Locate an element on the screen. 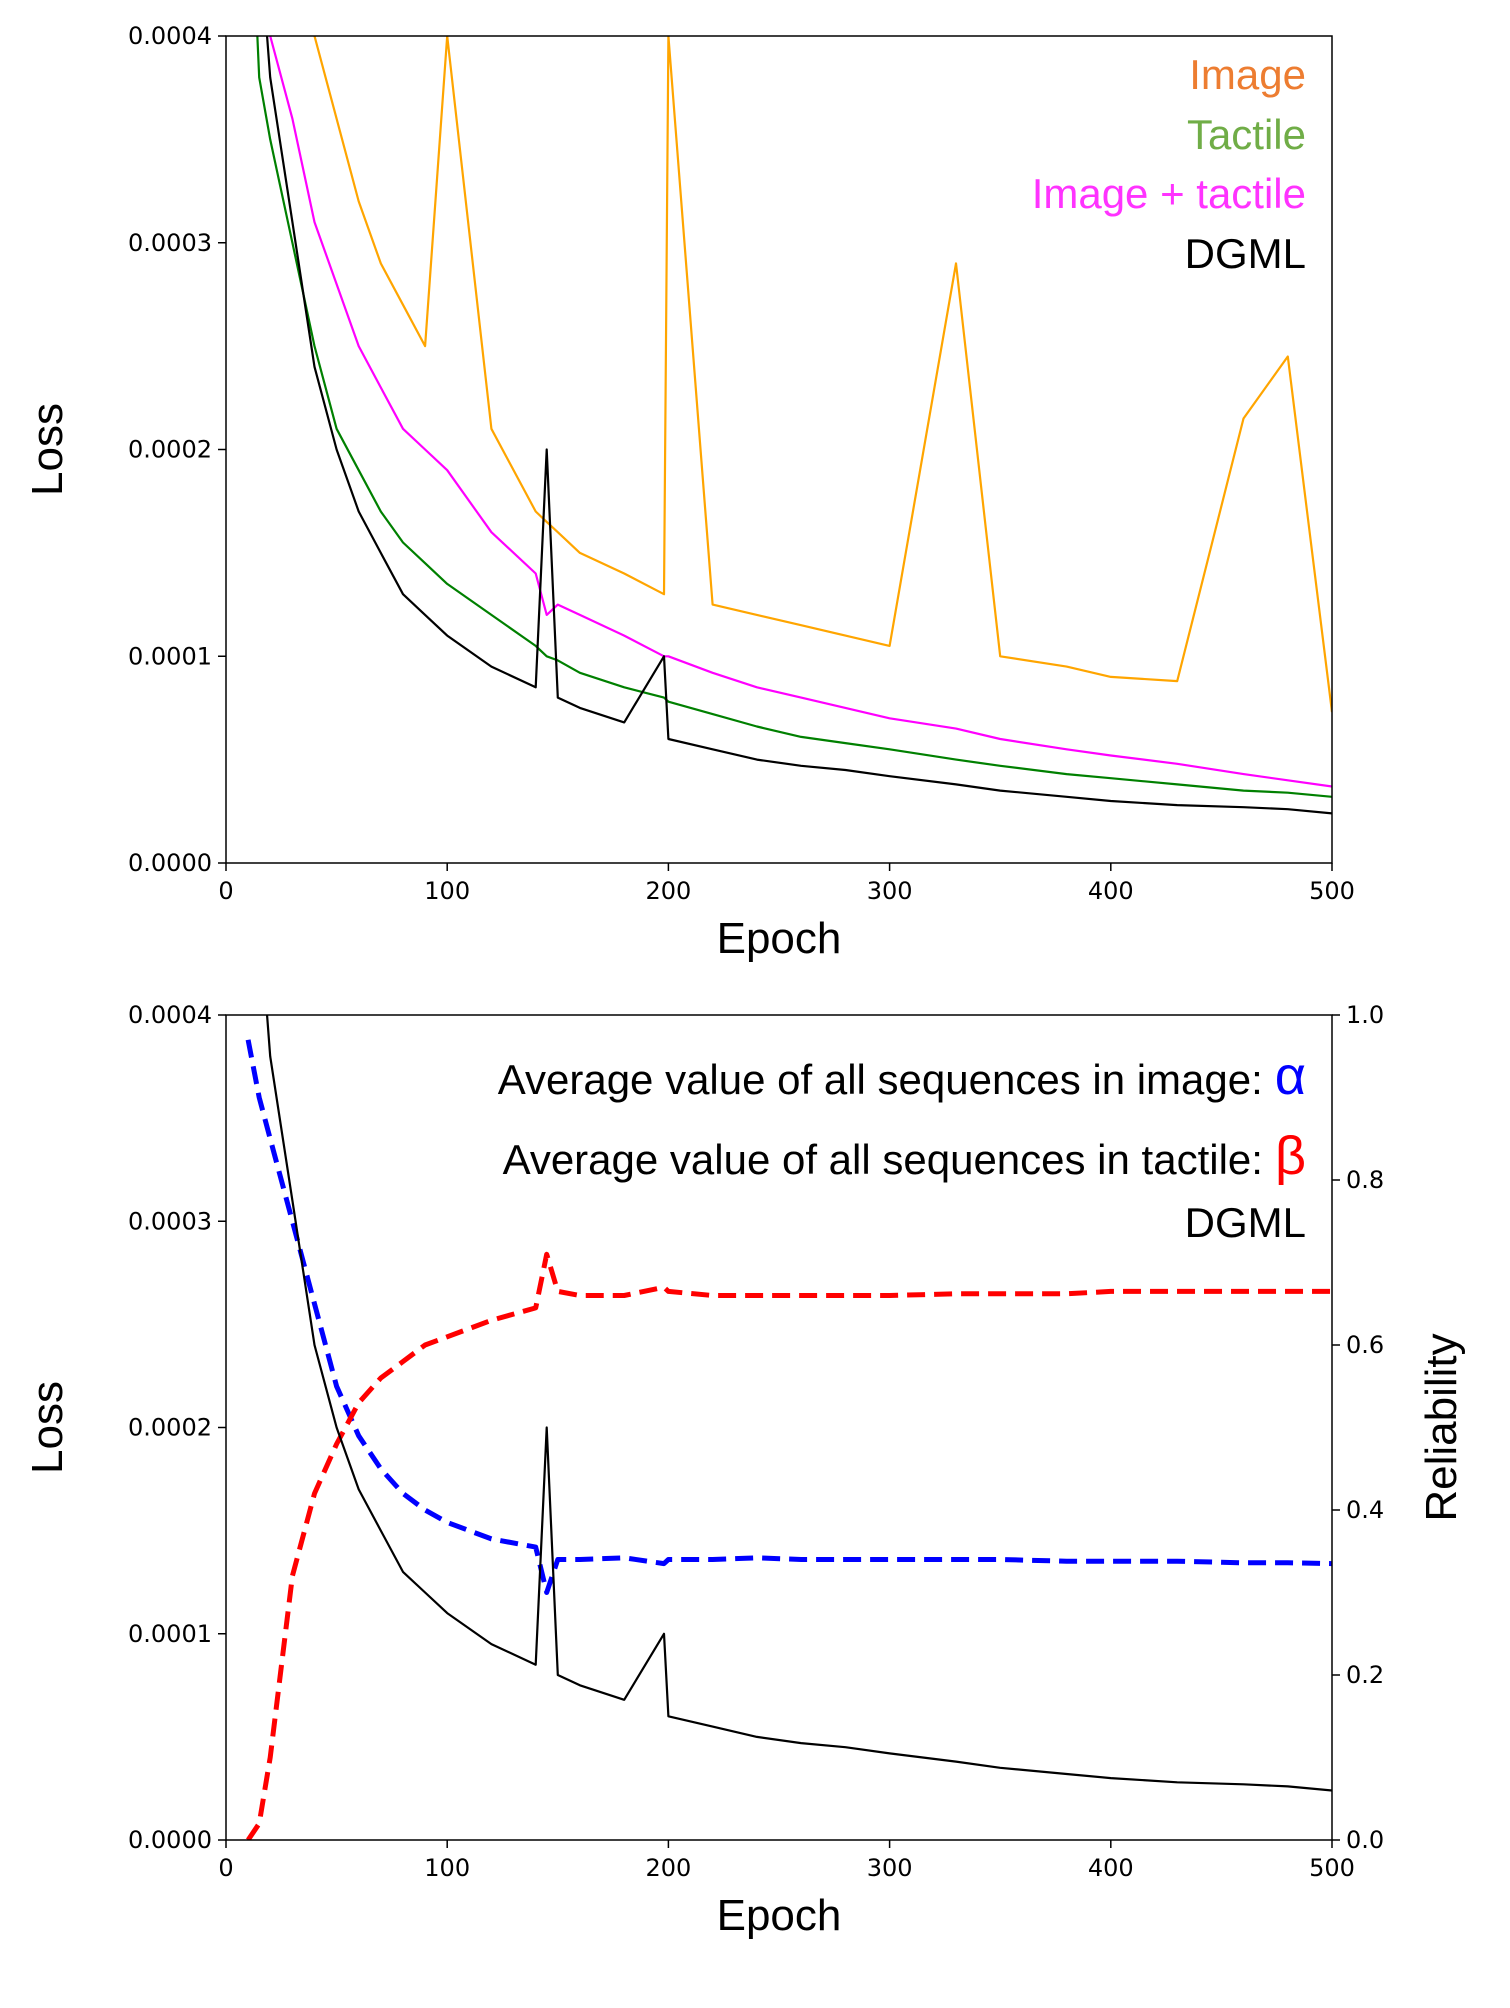 Image resolution: width=1510 pixels, height=2008 pixels. legend-label: Tactile is located at coordinates (1246, 134).